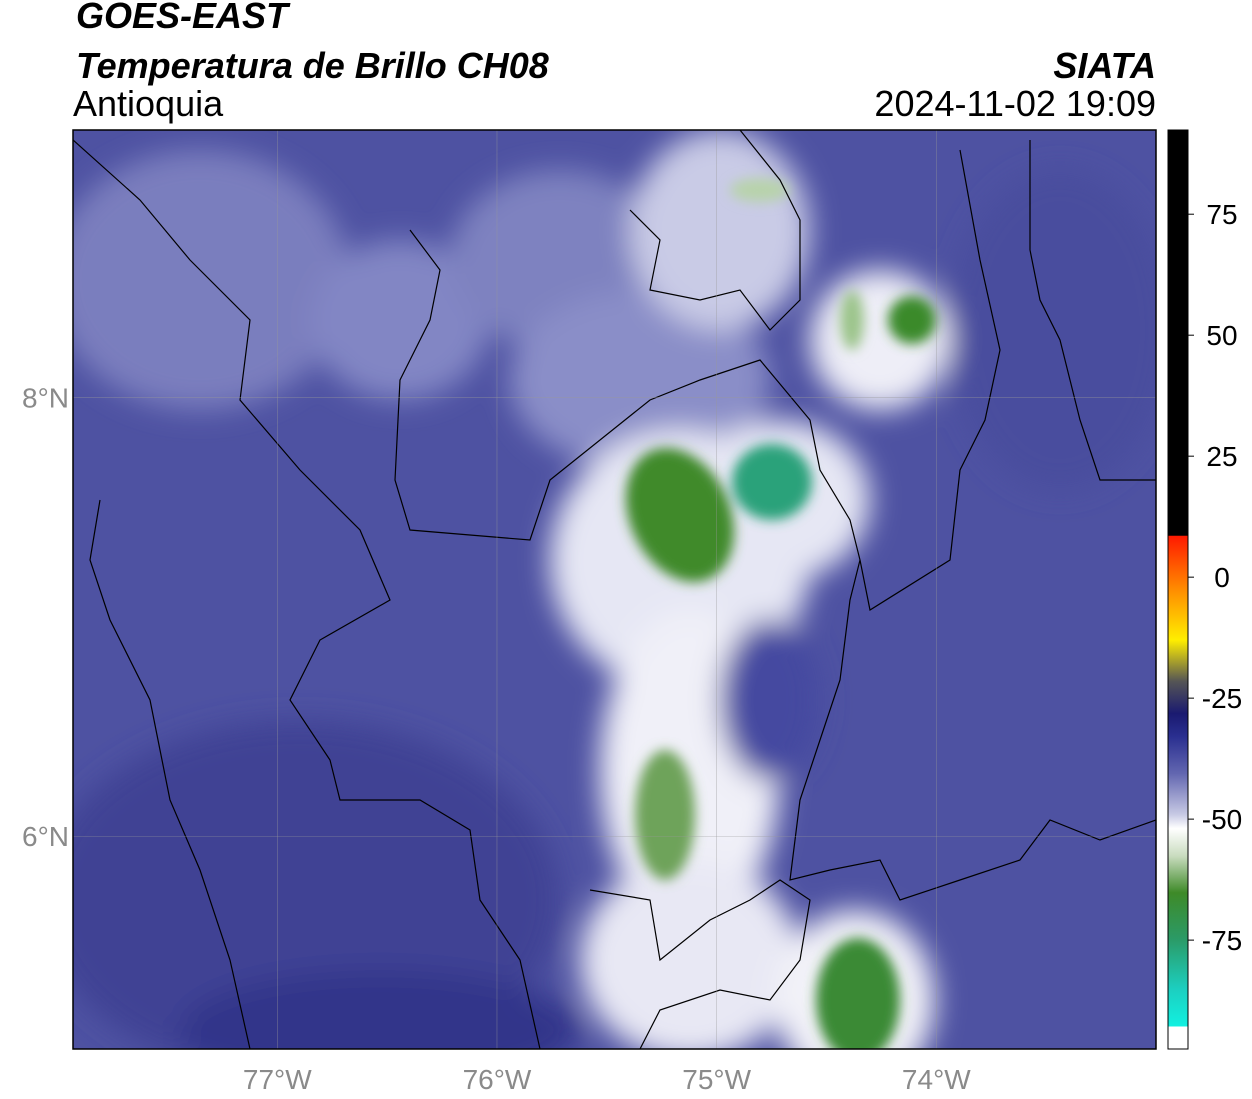  What do you see at coordinates (1221, 214) in the screenshot?
I see `colorbar-tick-label: 75` at bounding box center [1221, 214].